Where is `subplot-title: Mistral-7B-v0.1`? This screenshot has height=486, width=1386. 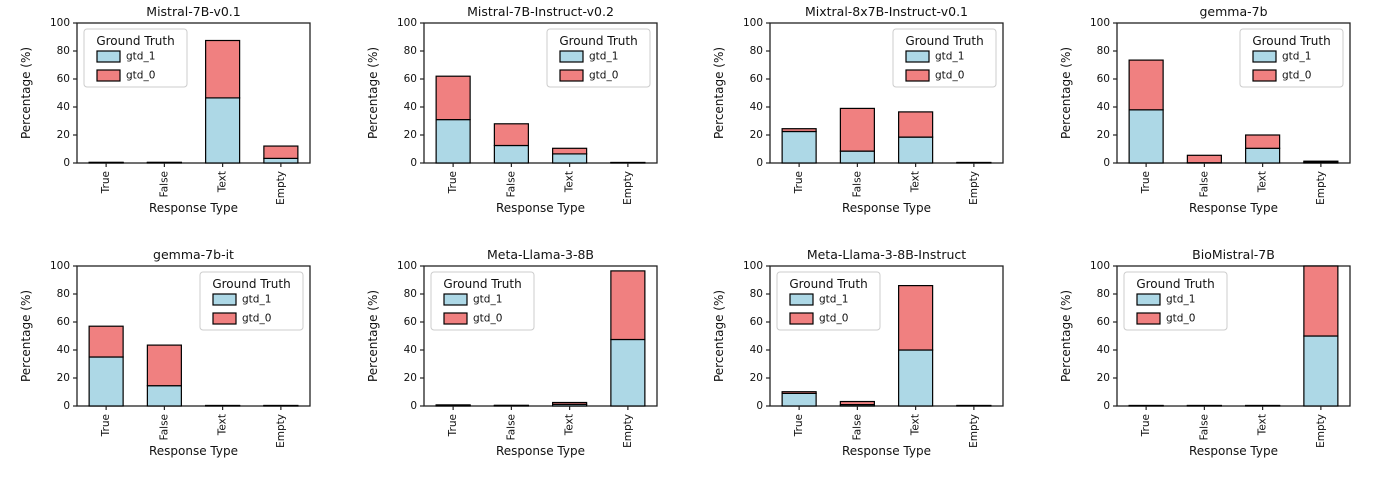 subplot-title: Mistral-7B-v0.1 is located at coordinates (193, 11).